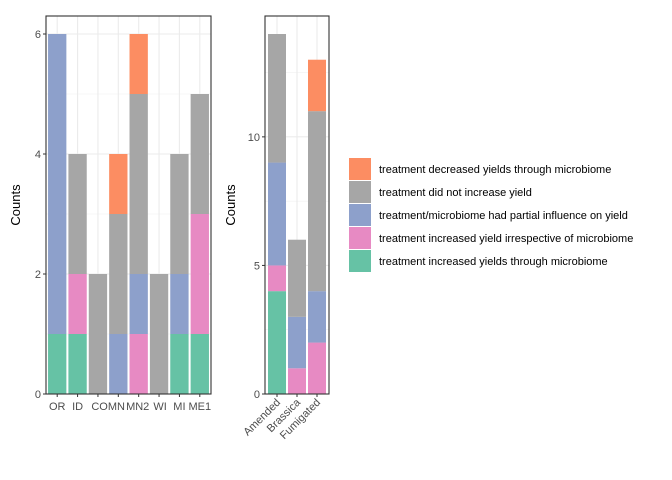 The image size is (672, 480). Describe the element at coordinates (199, 274) in the screenshot. I see `bar-segment-8-irrespective` at that location.